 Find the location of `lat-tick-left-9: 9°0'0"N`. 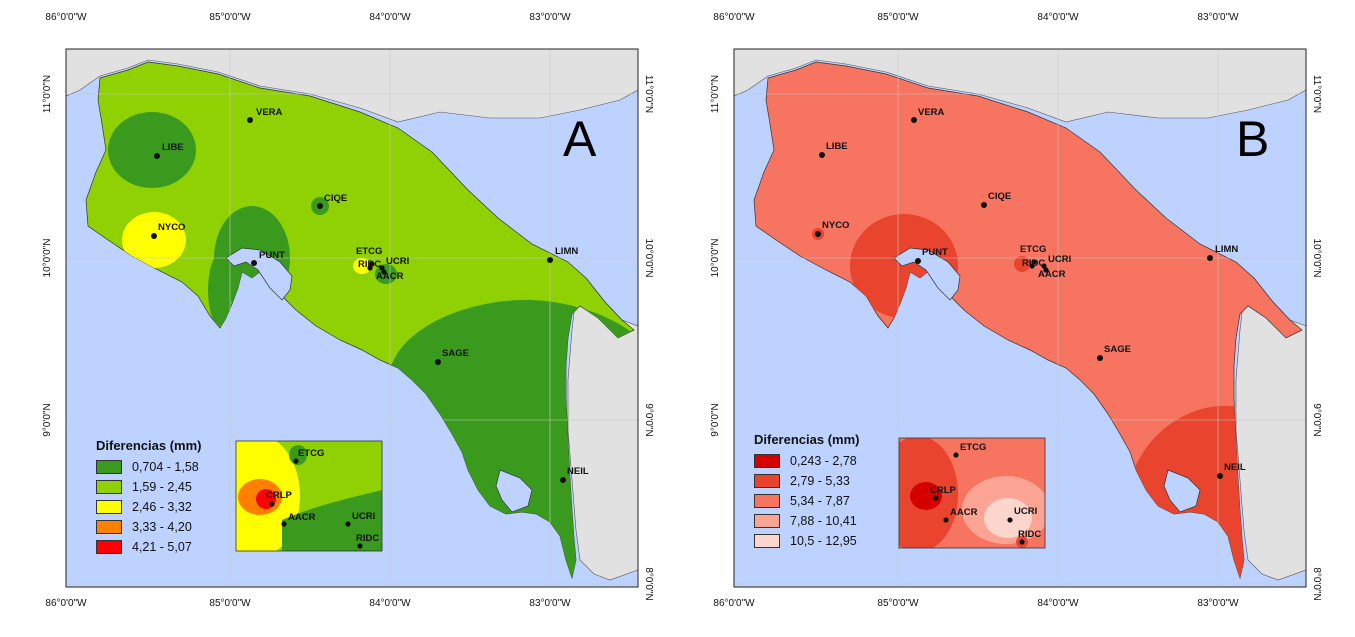

lat-tick-left-9: 9°0'0"N is located at coordinates (715, 419).